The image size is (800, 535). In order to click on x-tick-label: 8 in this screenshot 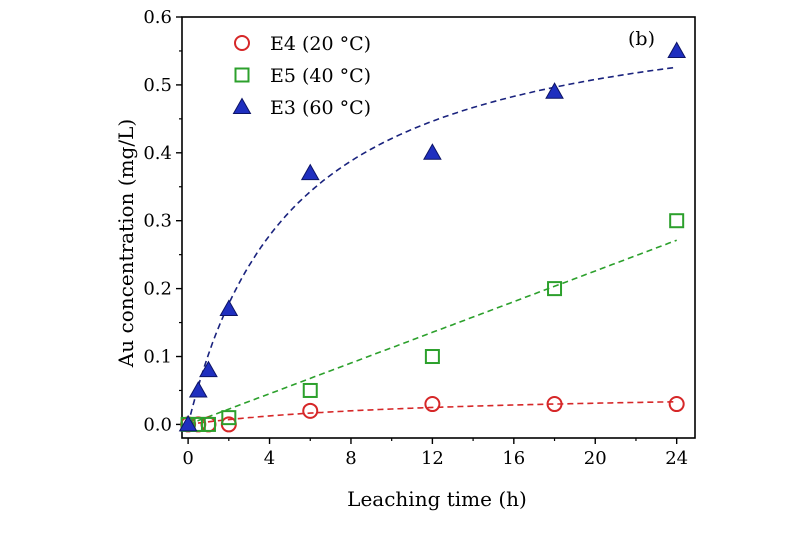, I will do `click(350, 458)`.